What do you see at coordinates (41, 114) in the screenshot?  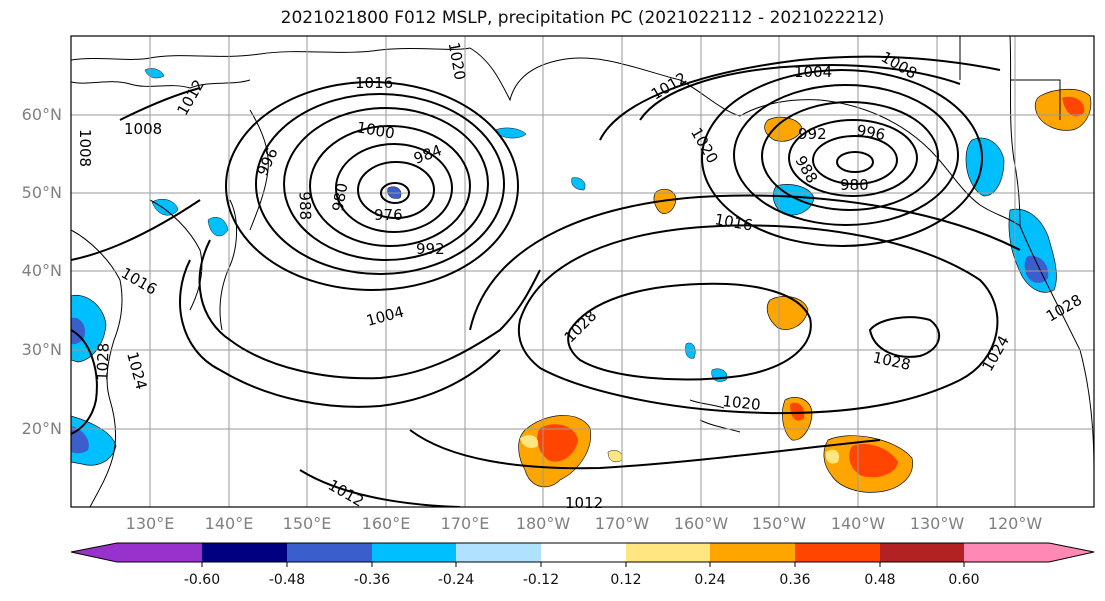 I see `lat-label: 60°N` at bounding box center [41, 114].